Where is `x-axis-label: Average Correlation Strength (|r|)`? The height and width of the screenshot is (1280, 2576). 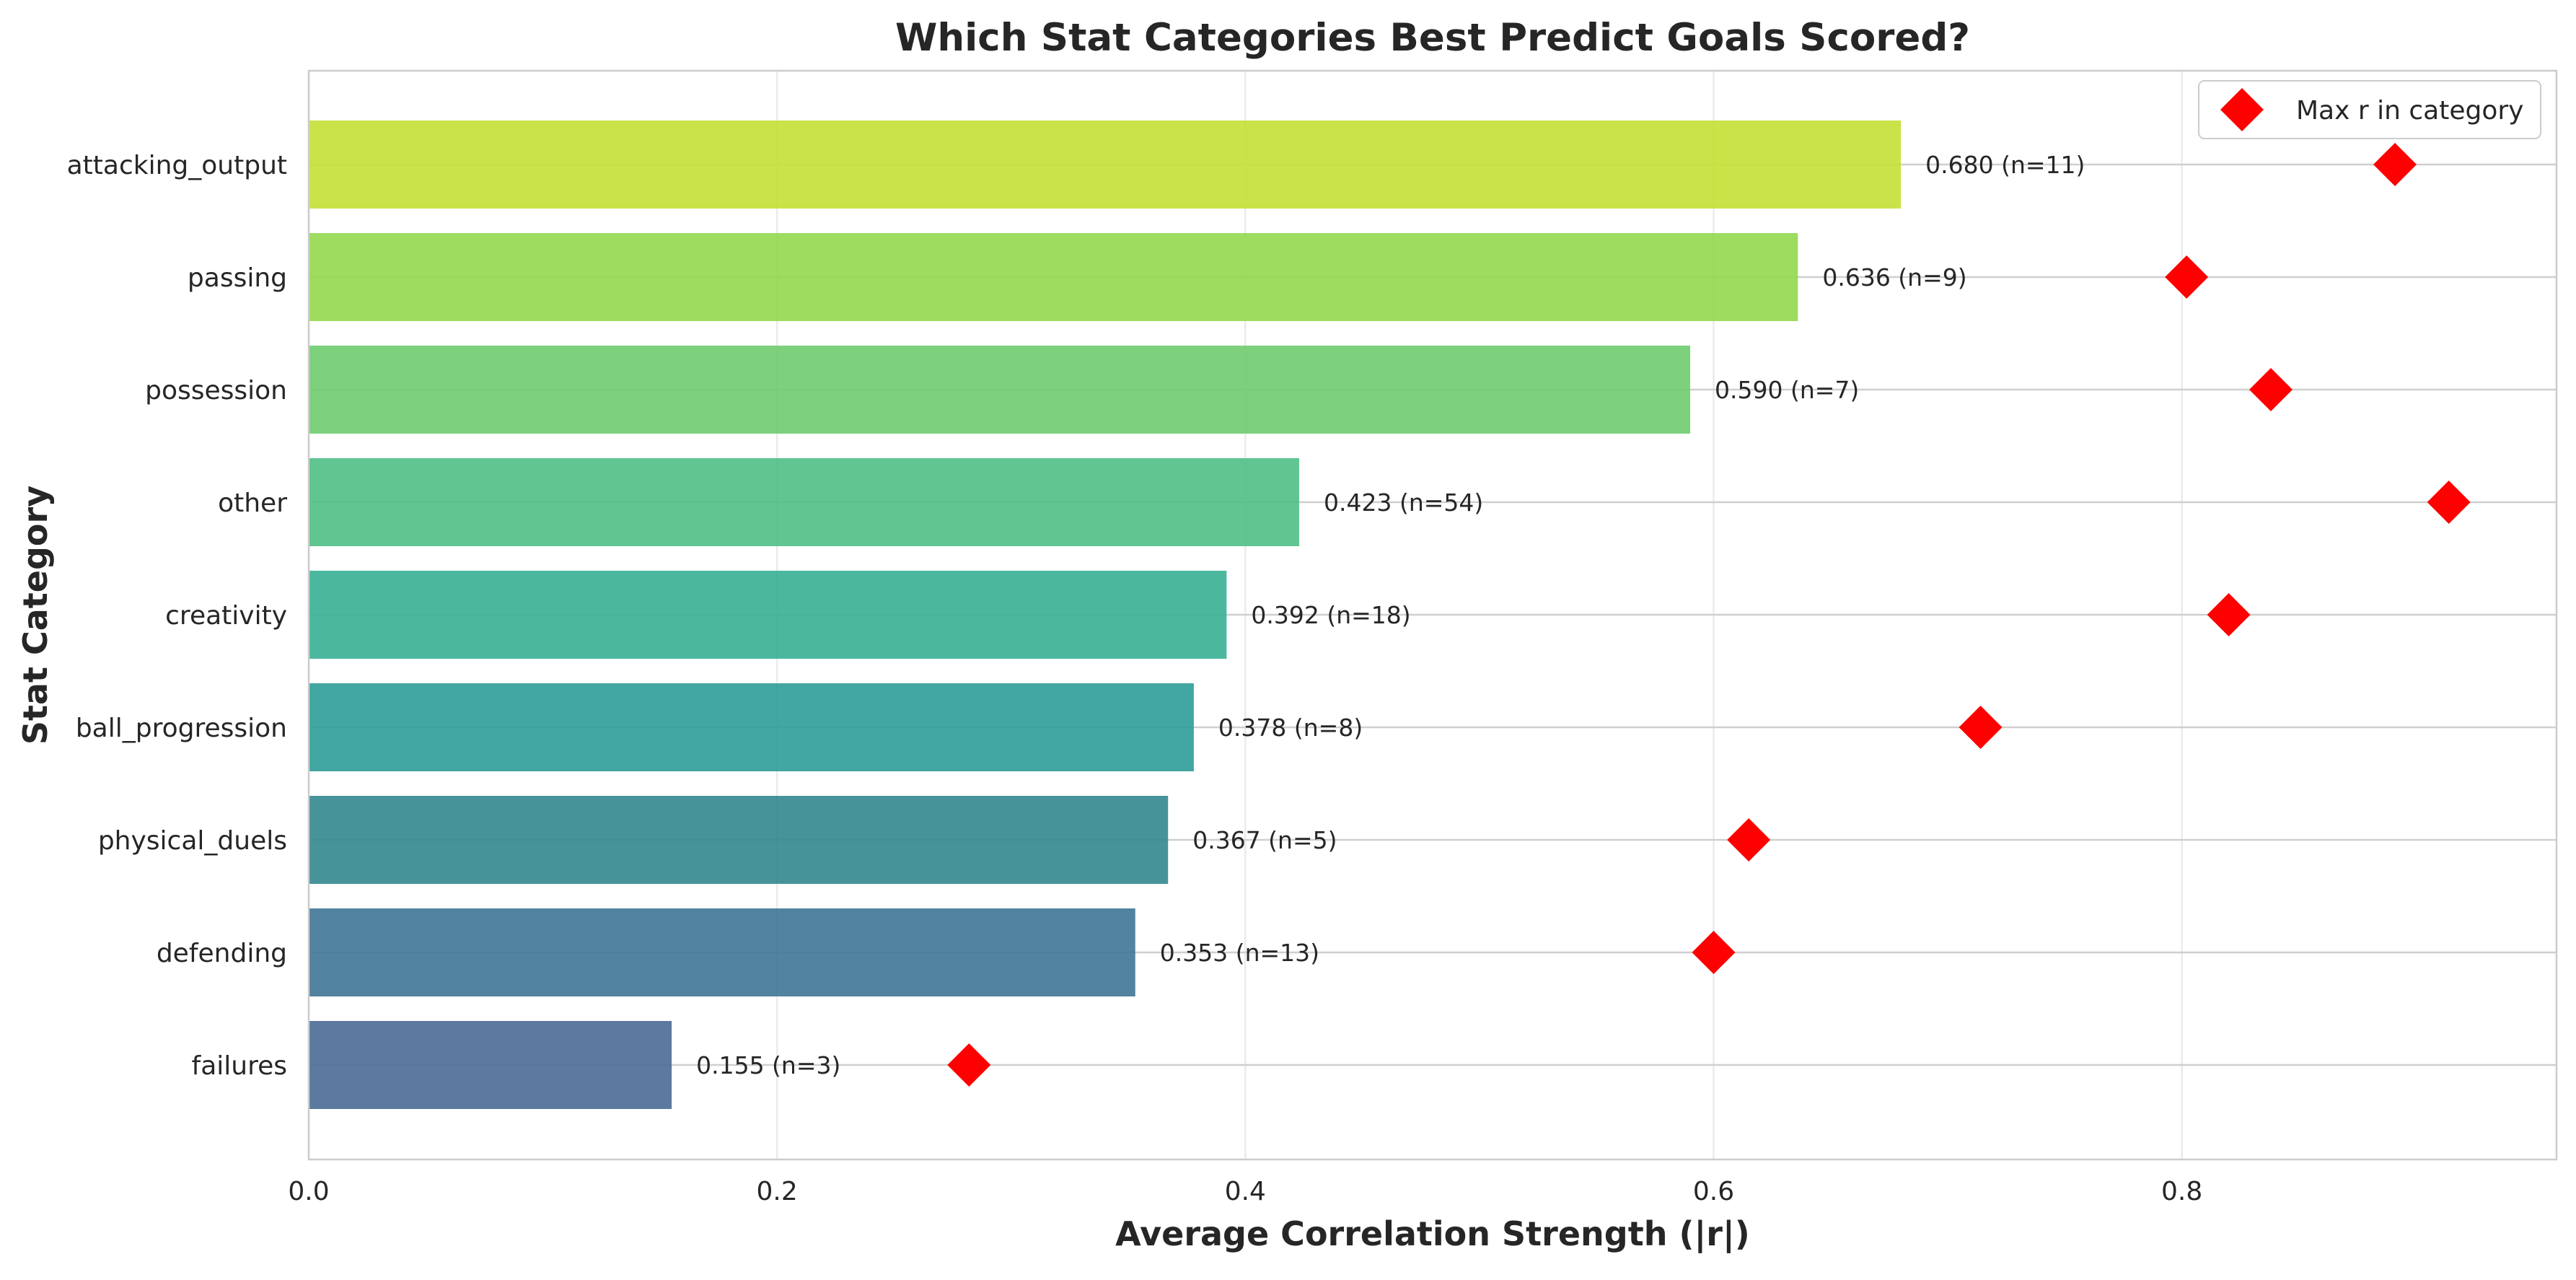 x-axis-label: Average Correlation Strength (|r|) is located at coordinates (1432, 1234).